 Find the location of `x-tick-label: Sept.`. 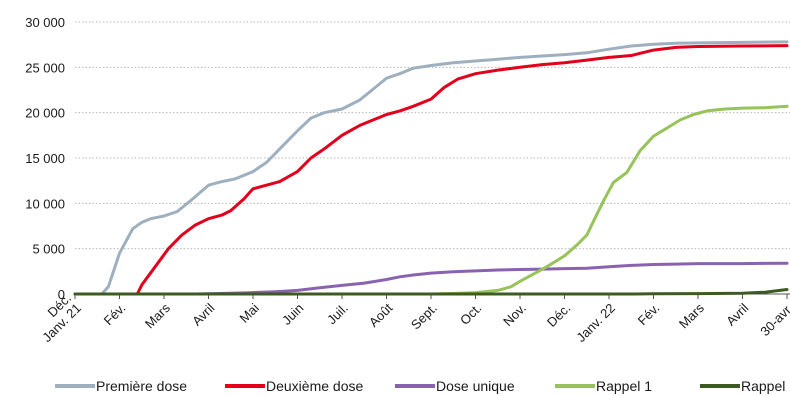

x-tick-label: Sept. is located at coordinates (424, 316).